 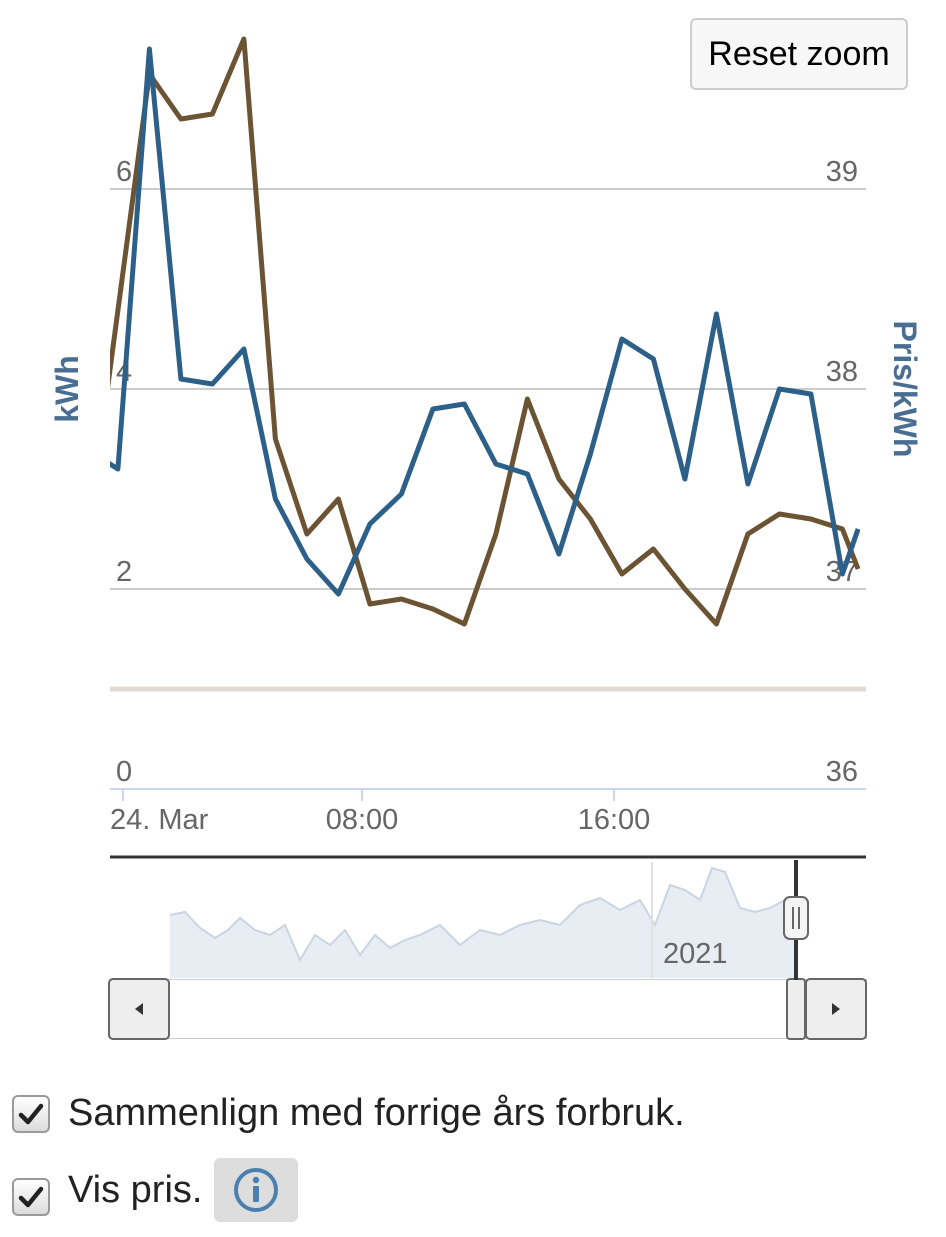 What do you see at coordinates (799, 54) in the screenshot?
I see `reset-zoom-button: Reset zoom` at bounding box center [799, 54].